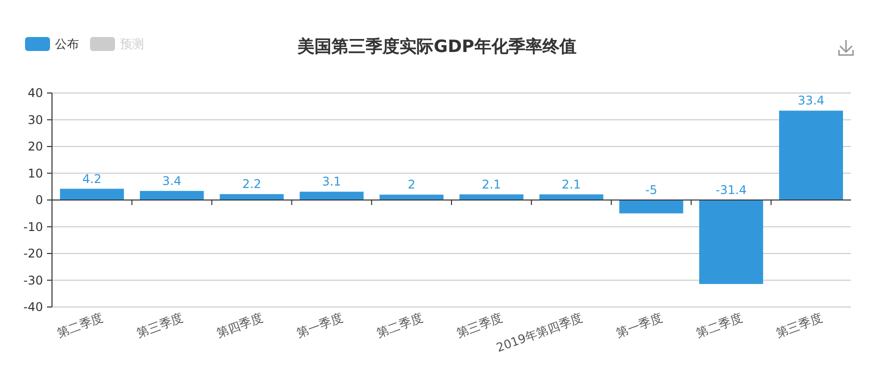  I want to click on data-label: -31.4, so click(731, 190).